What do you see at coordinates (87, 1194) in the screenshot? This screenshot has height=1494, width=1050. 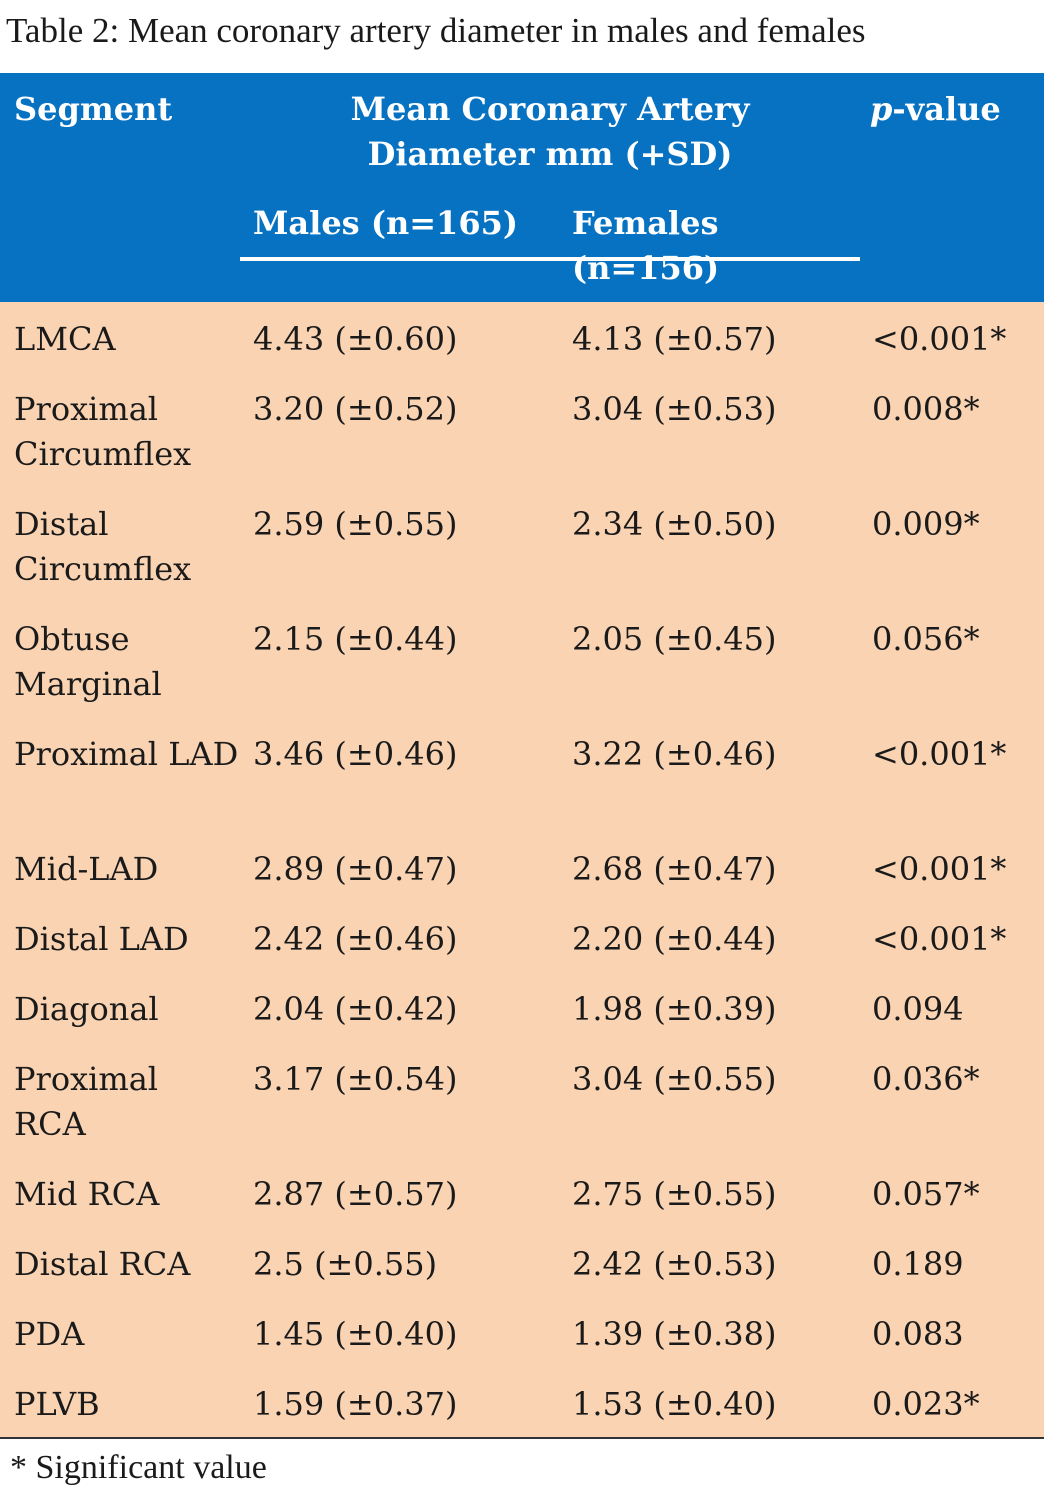 I see `cell-segment: Mid RCA` at bounding box center [87, 1194].